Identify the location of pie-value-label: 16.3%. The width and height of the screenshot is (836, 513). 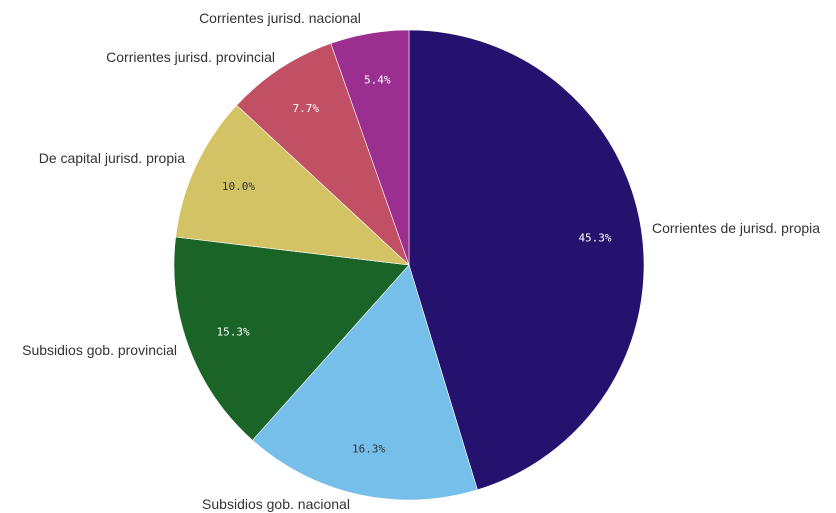
(368, 449).